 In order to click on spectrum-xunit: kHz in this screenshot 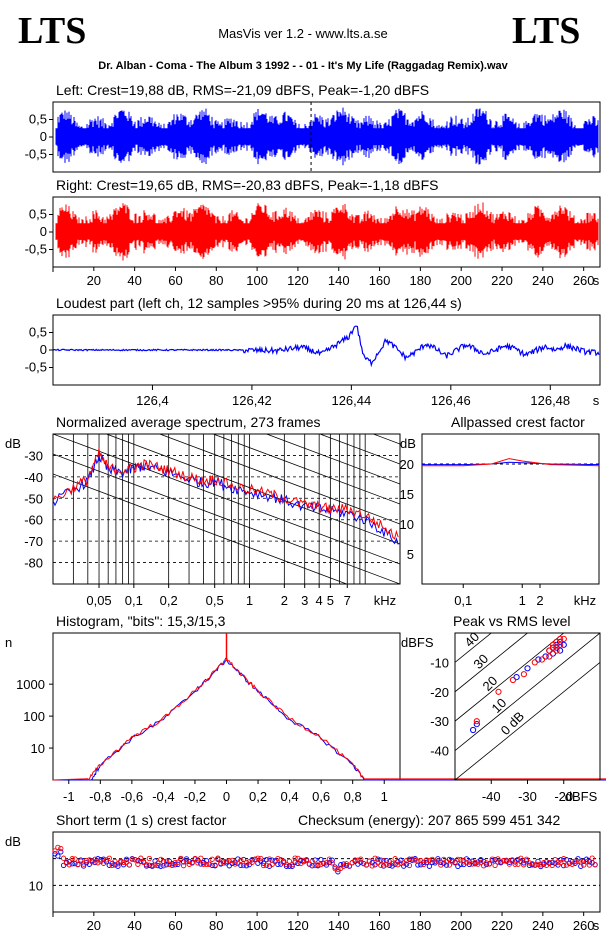, I will do `click(385, 600)`.